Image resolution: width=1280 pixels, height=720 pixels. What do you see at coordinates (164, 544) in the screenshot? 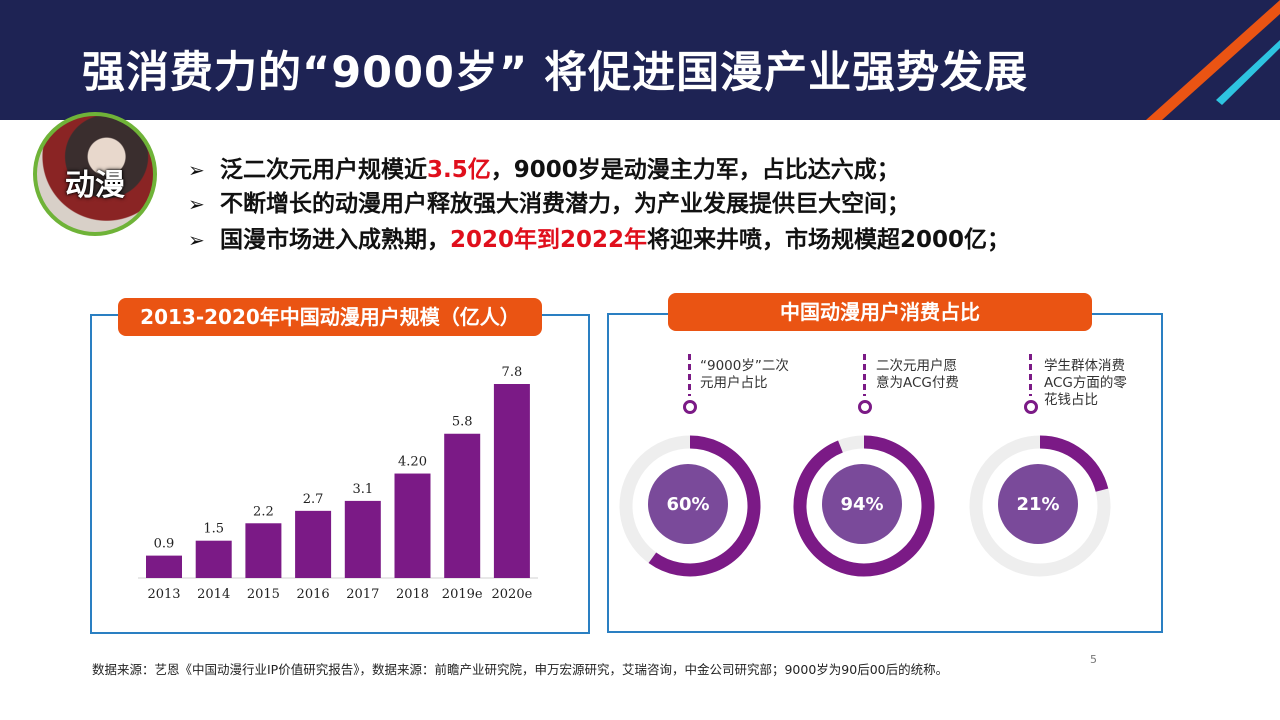
I see `bar-value-label: 0.9` at bounding box center [164, 544].